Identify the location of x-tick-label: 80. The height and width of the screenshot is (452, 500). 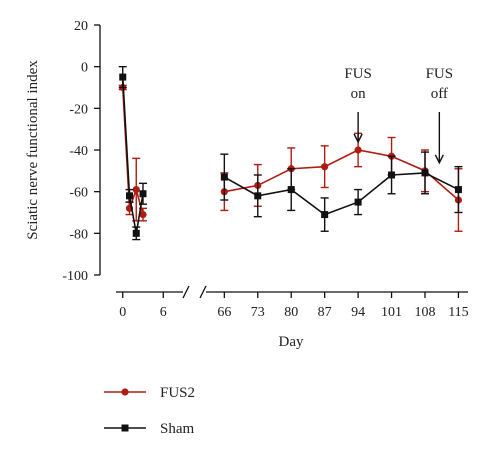
(291, 312).